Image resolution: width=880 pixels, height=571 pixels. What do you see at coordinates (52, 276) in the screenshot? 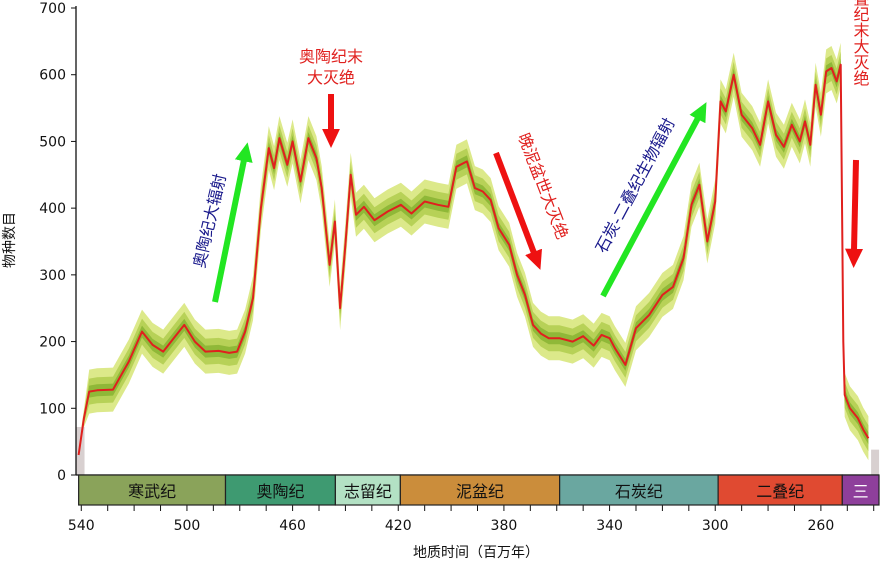
I see `y-tick-label: 300` at bounding box center [52, 276].